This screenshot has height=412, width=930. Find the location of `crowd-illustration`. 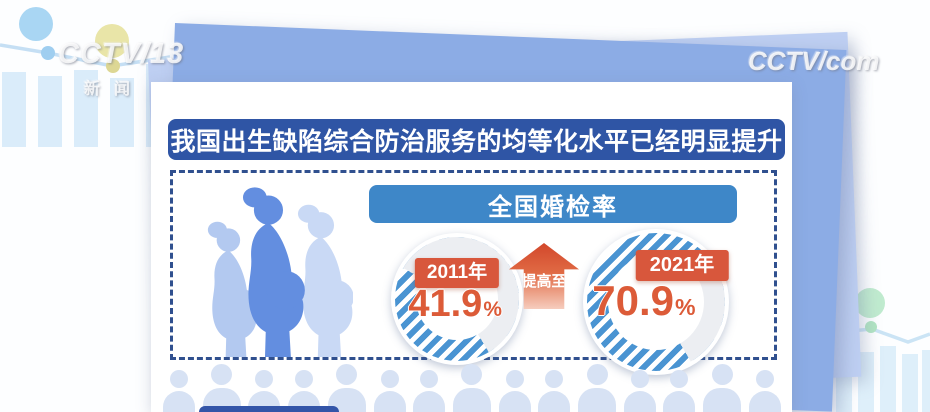

crowd-illustration is located at coordinates (472, 388).